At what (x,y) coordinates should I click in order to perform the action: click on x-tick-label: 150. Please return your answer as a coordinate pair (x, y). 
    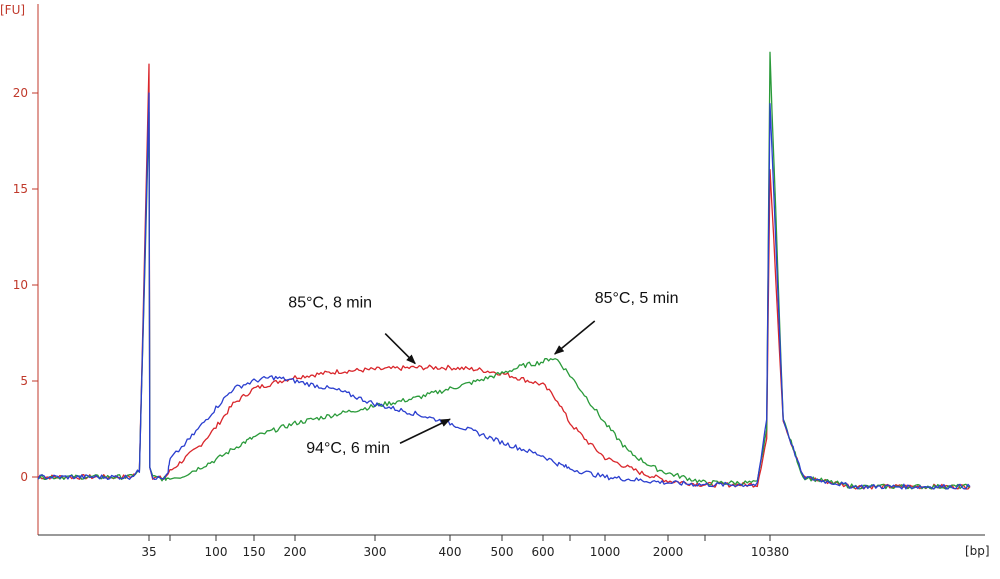
    Looking at the image, I should click on (254, 552).